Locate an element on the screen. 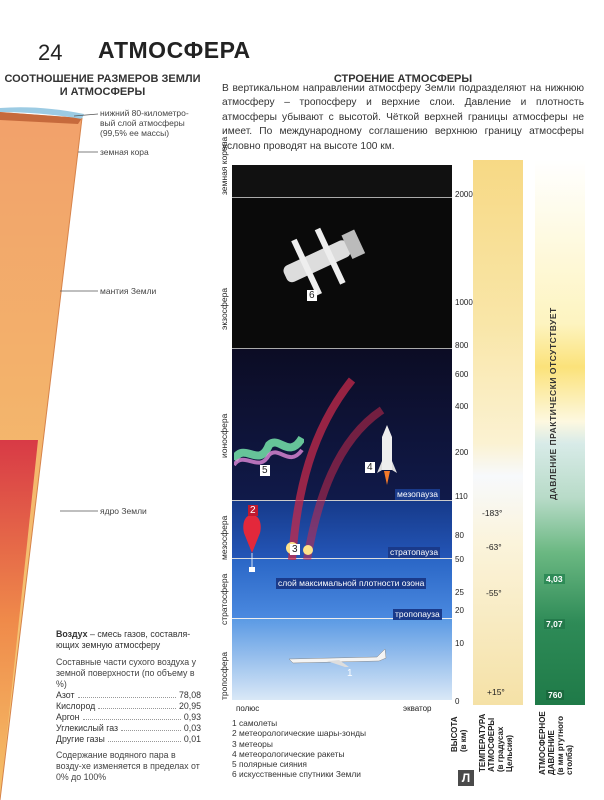 This screenshot has width=604, height=800. temp-stratopause: -63° is located at coordinates (494, 547).